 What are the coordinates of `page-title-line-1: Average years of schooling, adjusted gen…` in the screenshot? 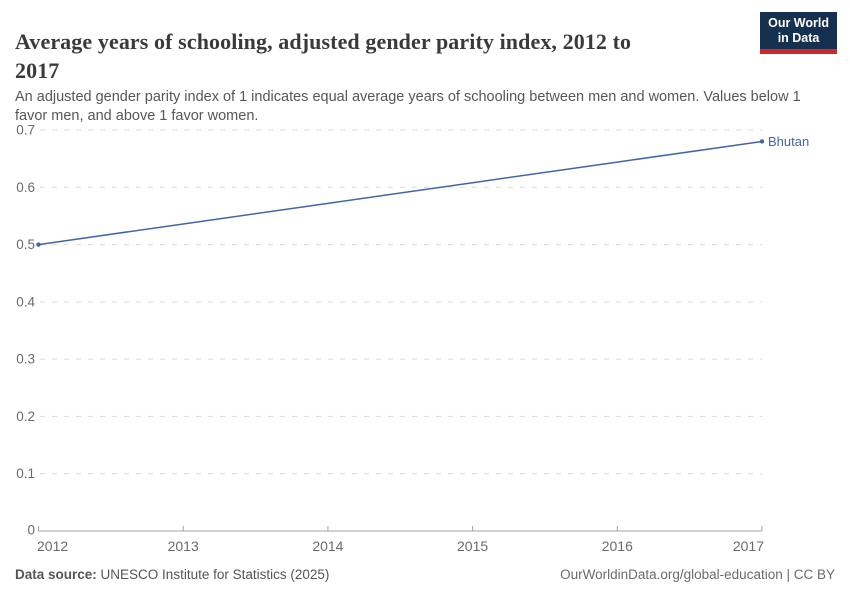 It's located at (323, 41).